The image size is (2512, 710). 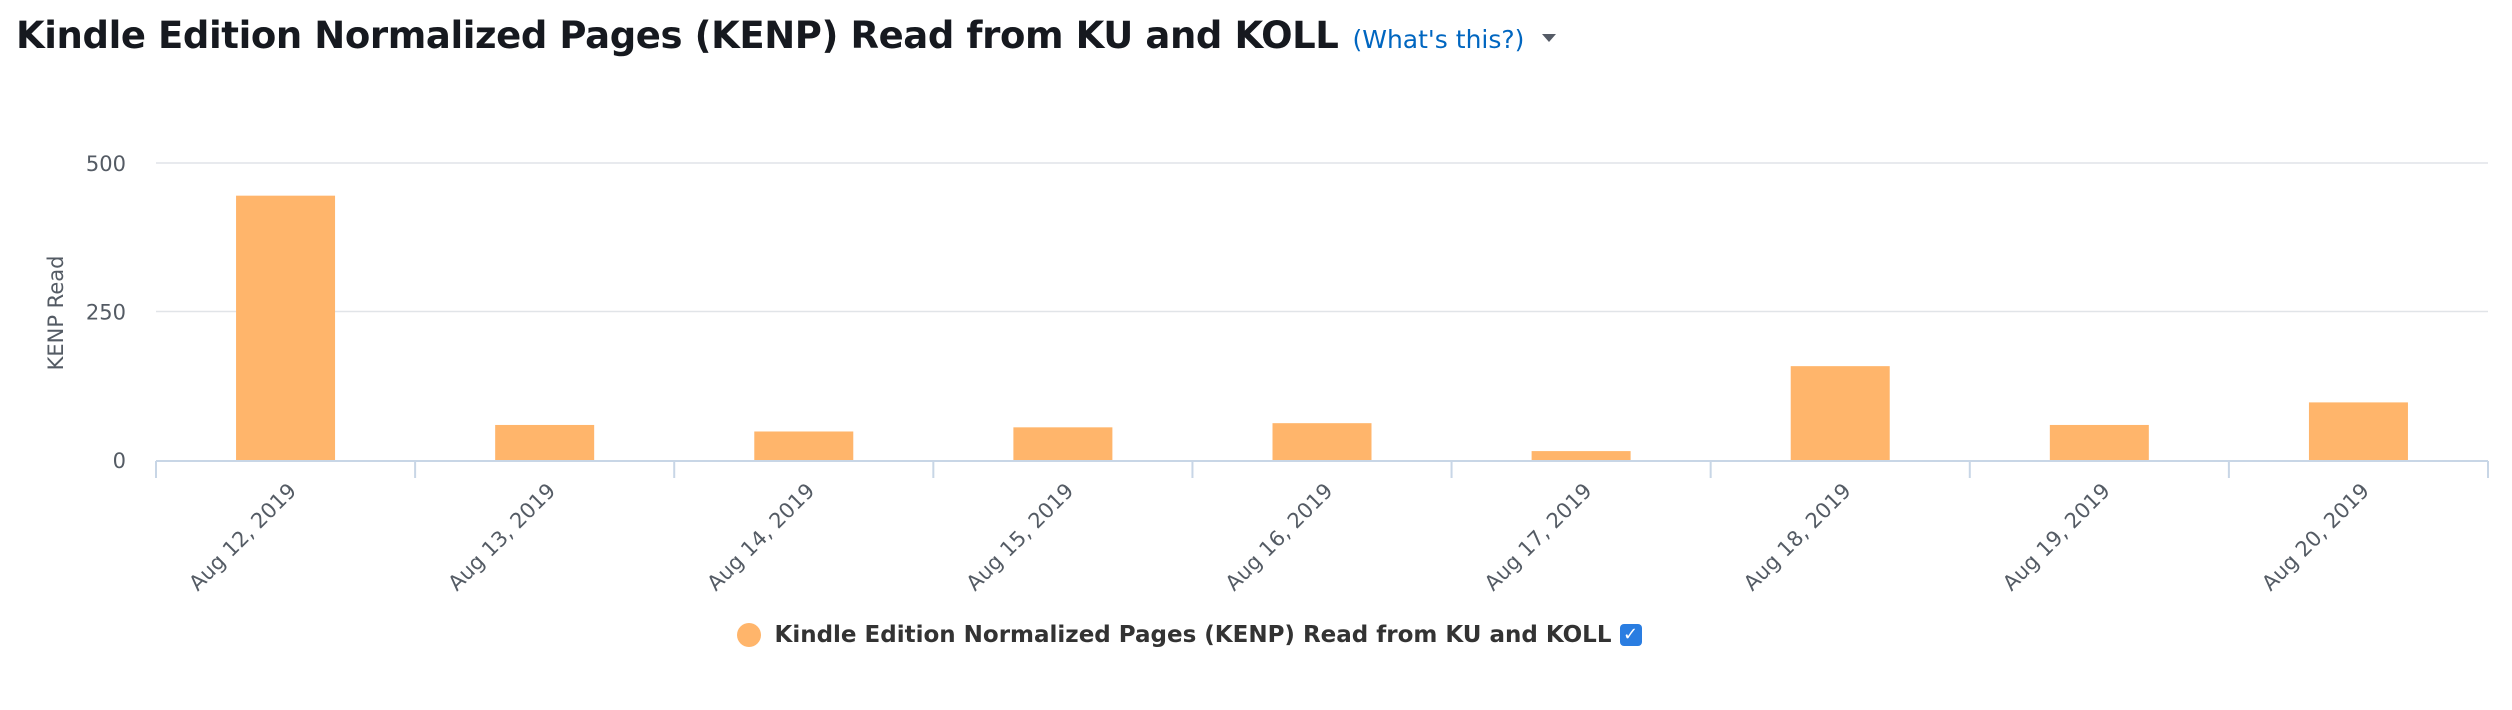 What do you see at coordinates (2056, 537) in the screenshot?
I see `x-tick-label: Aug 19, 2019` at bounding box center [2056, 537].